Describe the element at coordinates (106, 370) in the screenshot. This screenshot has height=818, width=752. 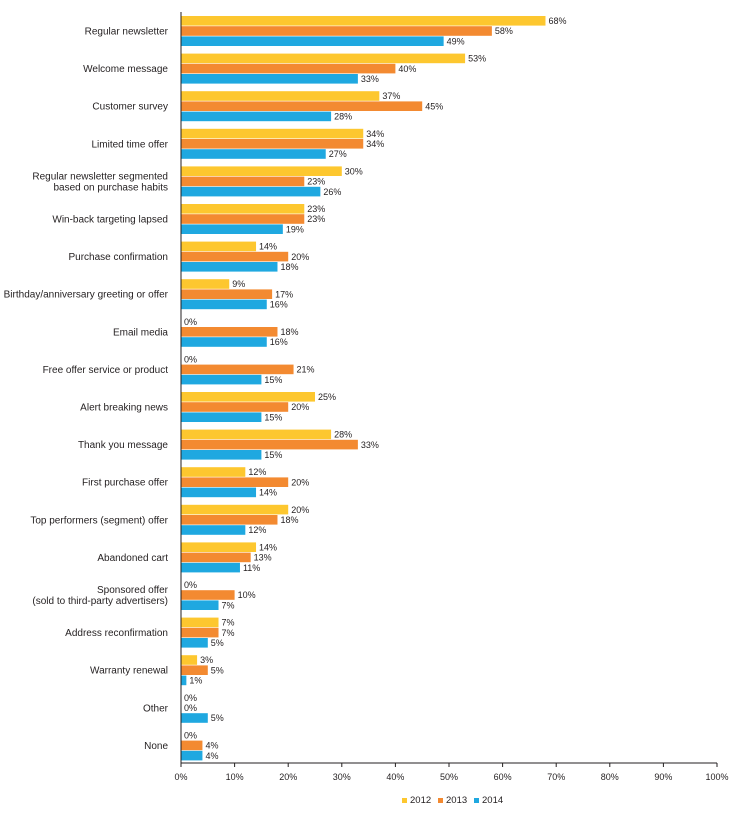
I see `category-label-free-offer-service-or-product: Free offer service or product` at that location.